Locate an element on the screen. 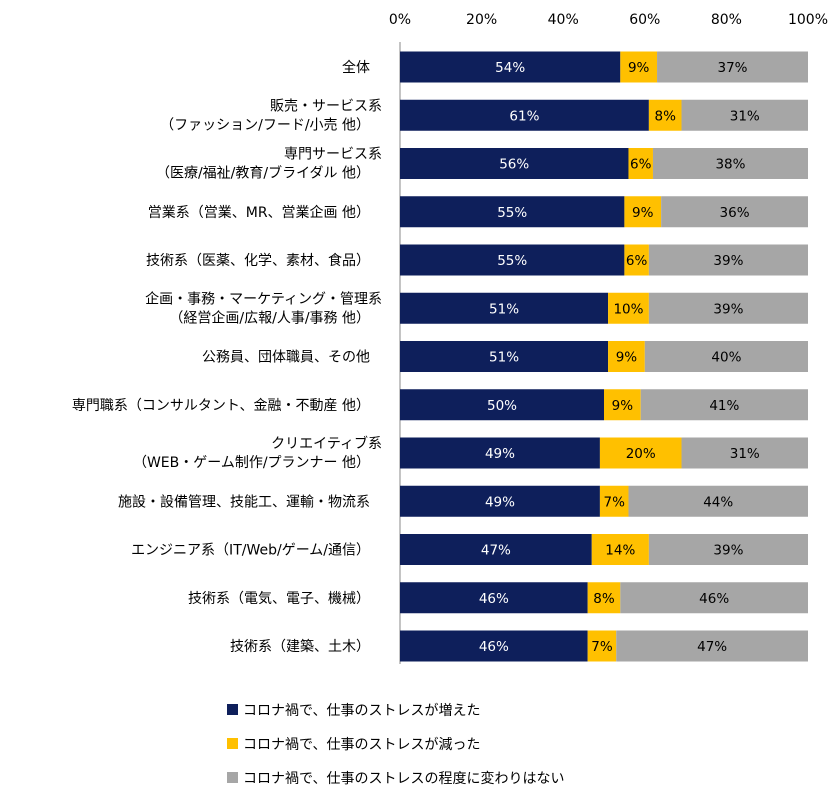 The image size is (840, 799). x-tick-label: 0% is located at coordinates (400, 20).